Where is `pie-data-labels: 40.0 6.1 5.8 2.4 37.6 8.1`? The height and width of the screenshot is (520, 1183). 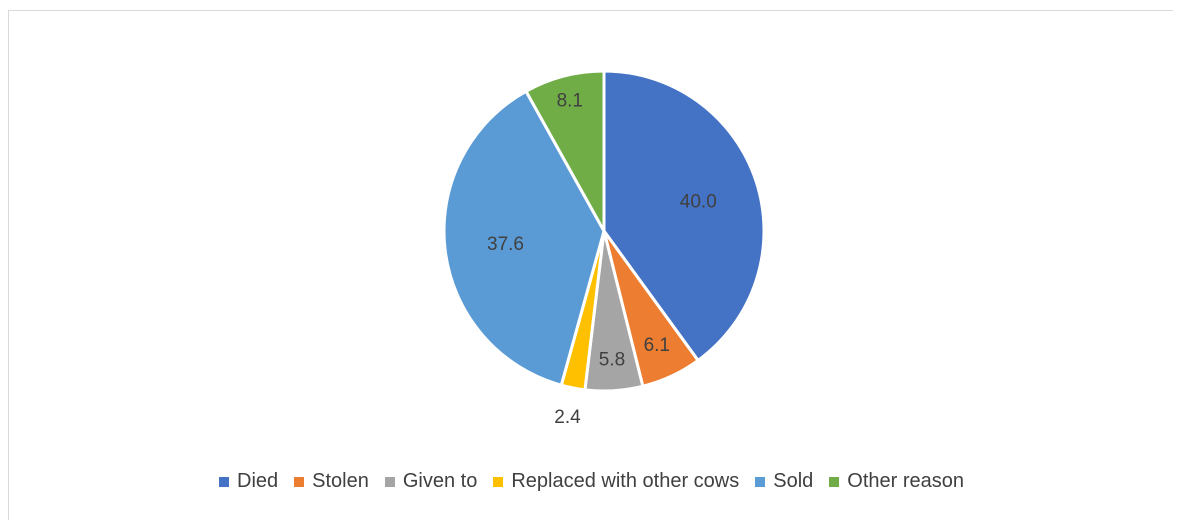 pie-data-labels: 40.0 6.1 5.8 2.4 37.6 8.1 is located at coordinates (602, 259).